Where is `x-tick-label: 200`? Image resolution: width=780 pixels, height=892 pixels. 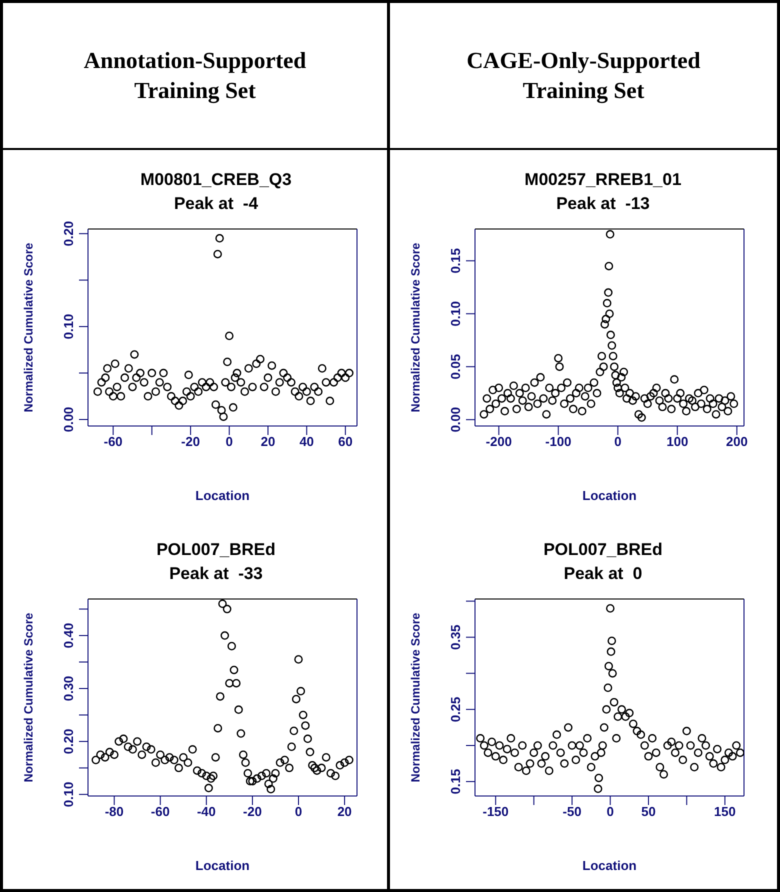
x-tick-label: 200 is located at coordinates (737, 442).